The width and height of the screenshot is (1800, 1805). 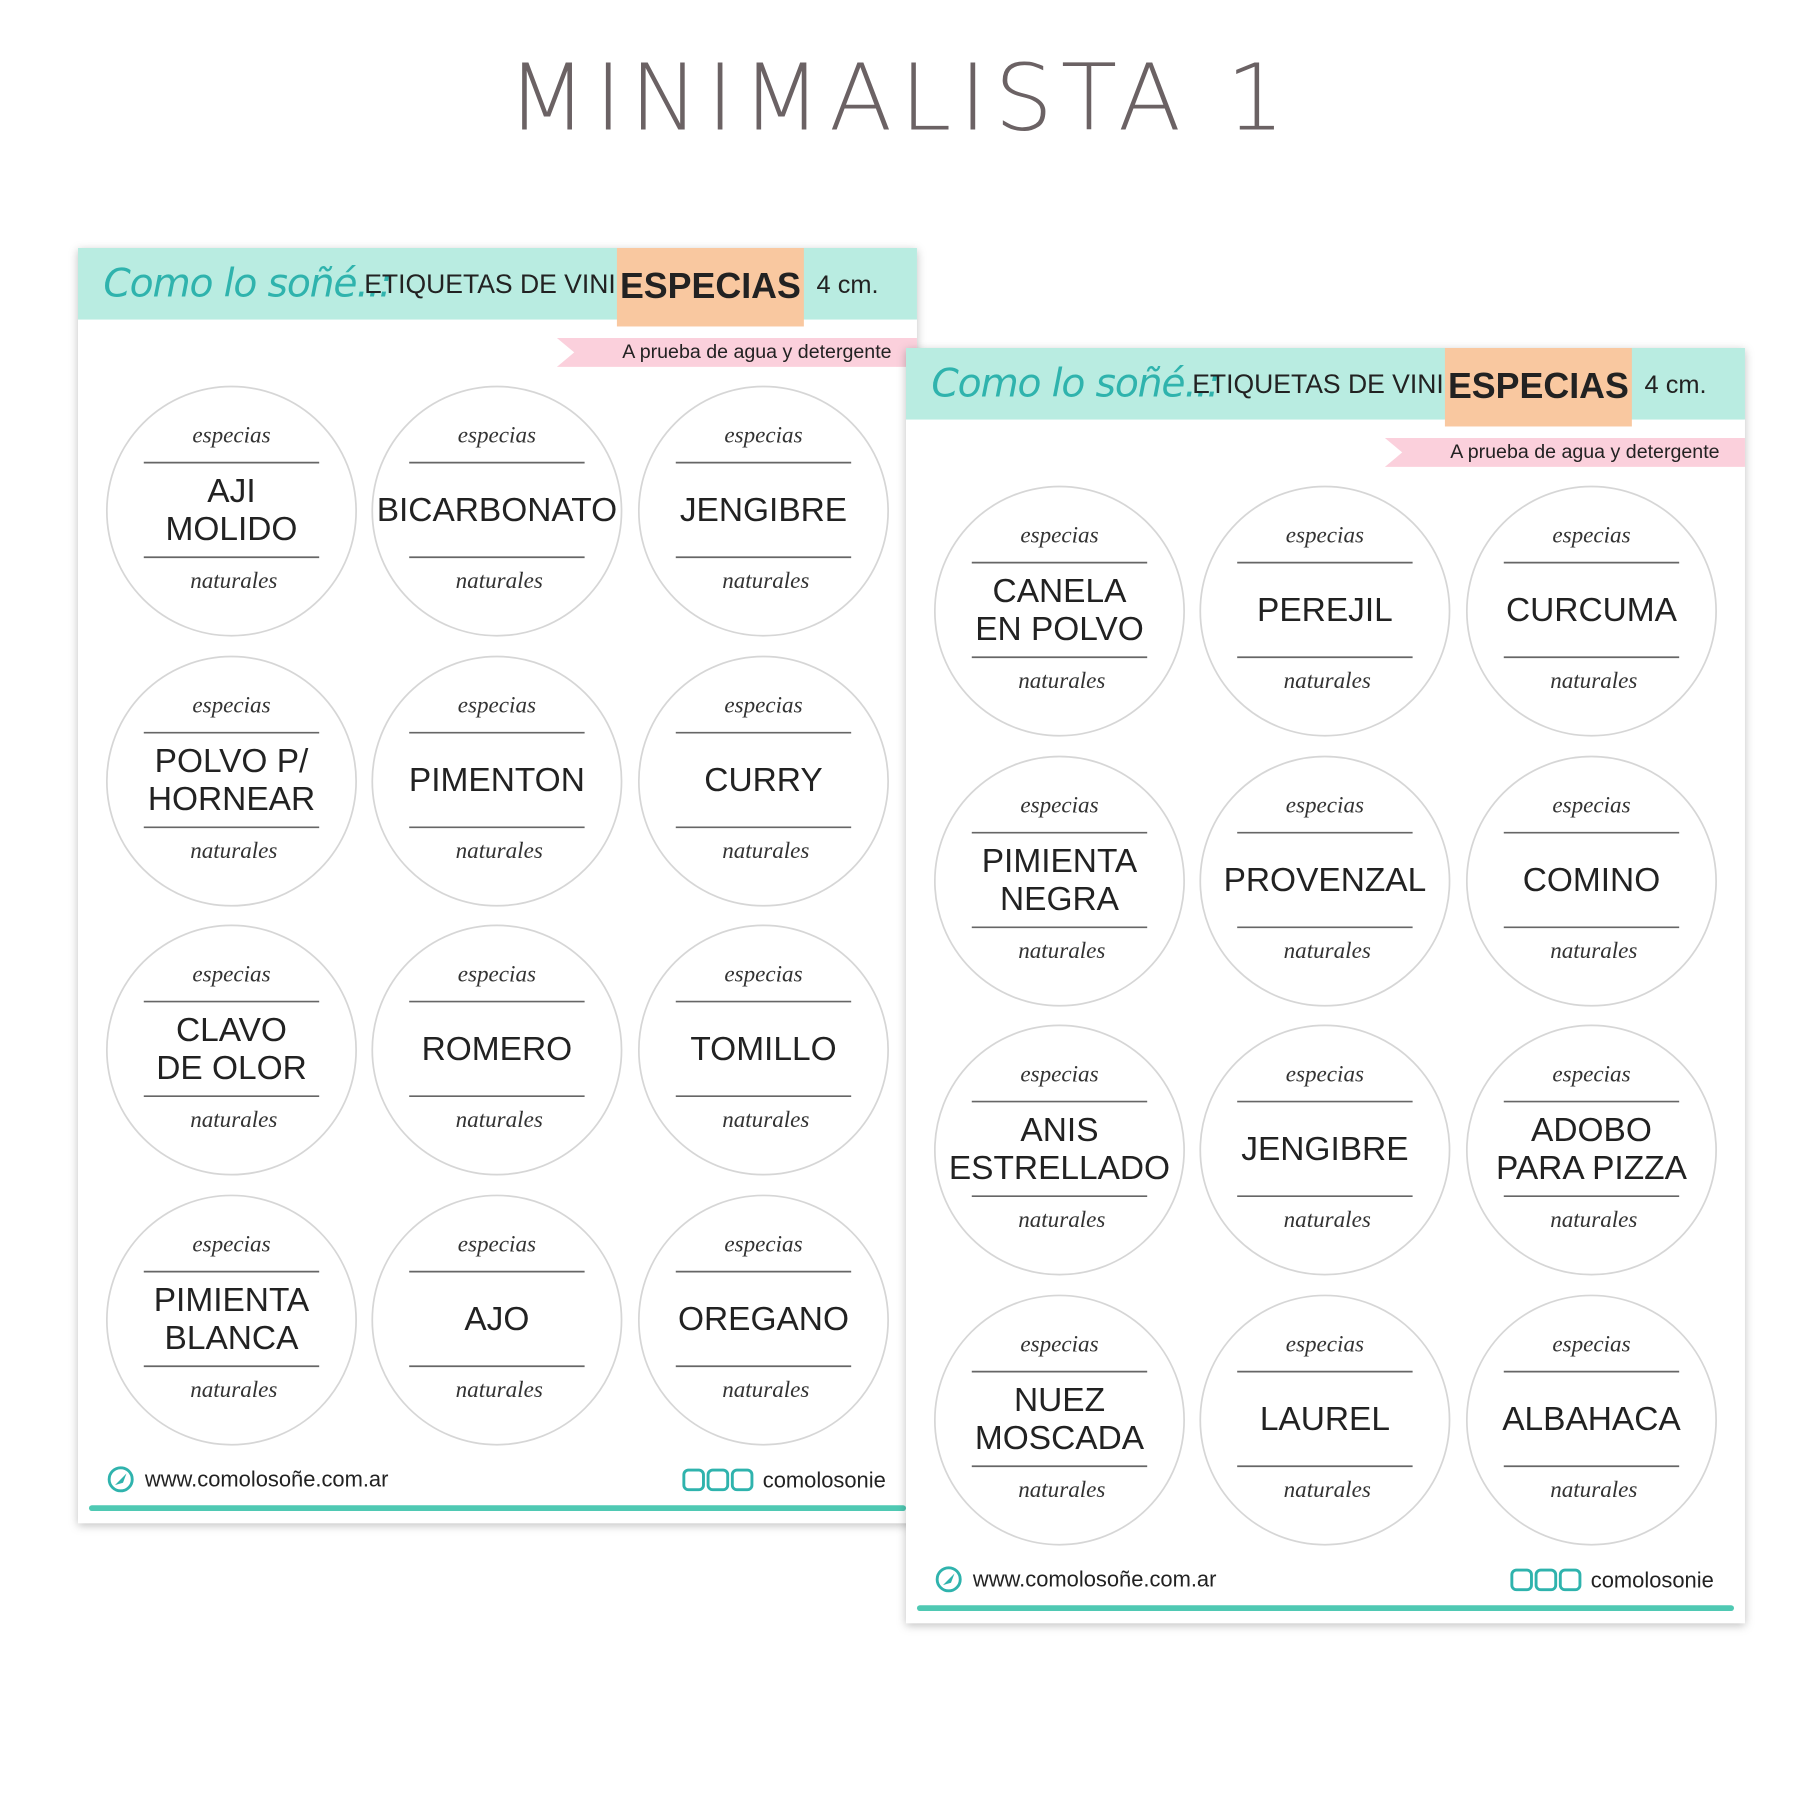 What do you see at coordinates (1676, 385) in the screenshot?
I see `label-size: 4 cm.` at bounding box center [1676, 385].